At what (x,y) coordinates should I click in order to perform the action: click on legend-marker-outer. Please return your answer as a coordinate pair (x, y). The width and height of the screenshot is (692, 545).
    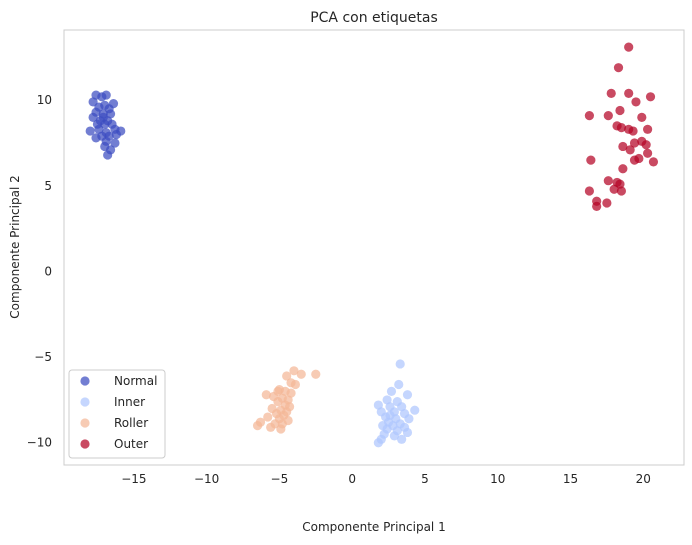
    Looking at the image, I should click on (85, 444).